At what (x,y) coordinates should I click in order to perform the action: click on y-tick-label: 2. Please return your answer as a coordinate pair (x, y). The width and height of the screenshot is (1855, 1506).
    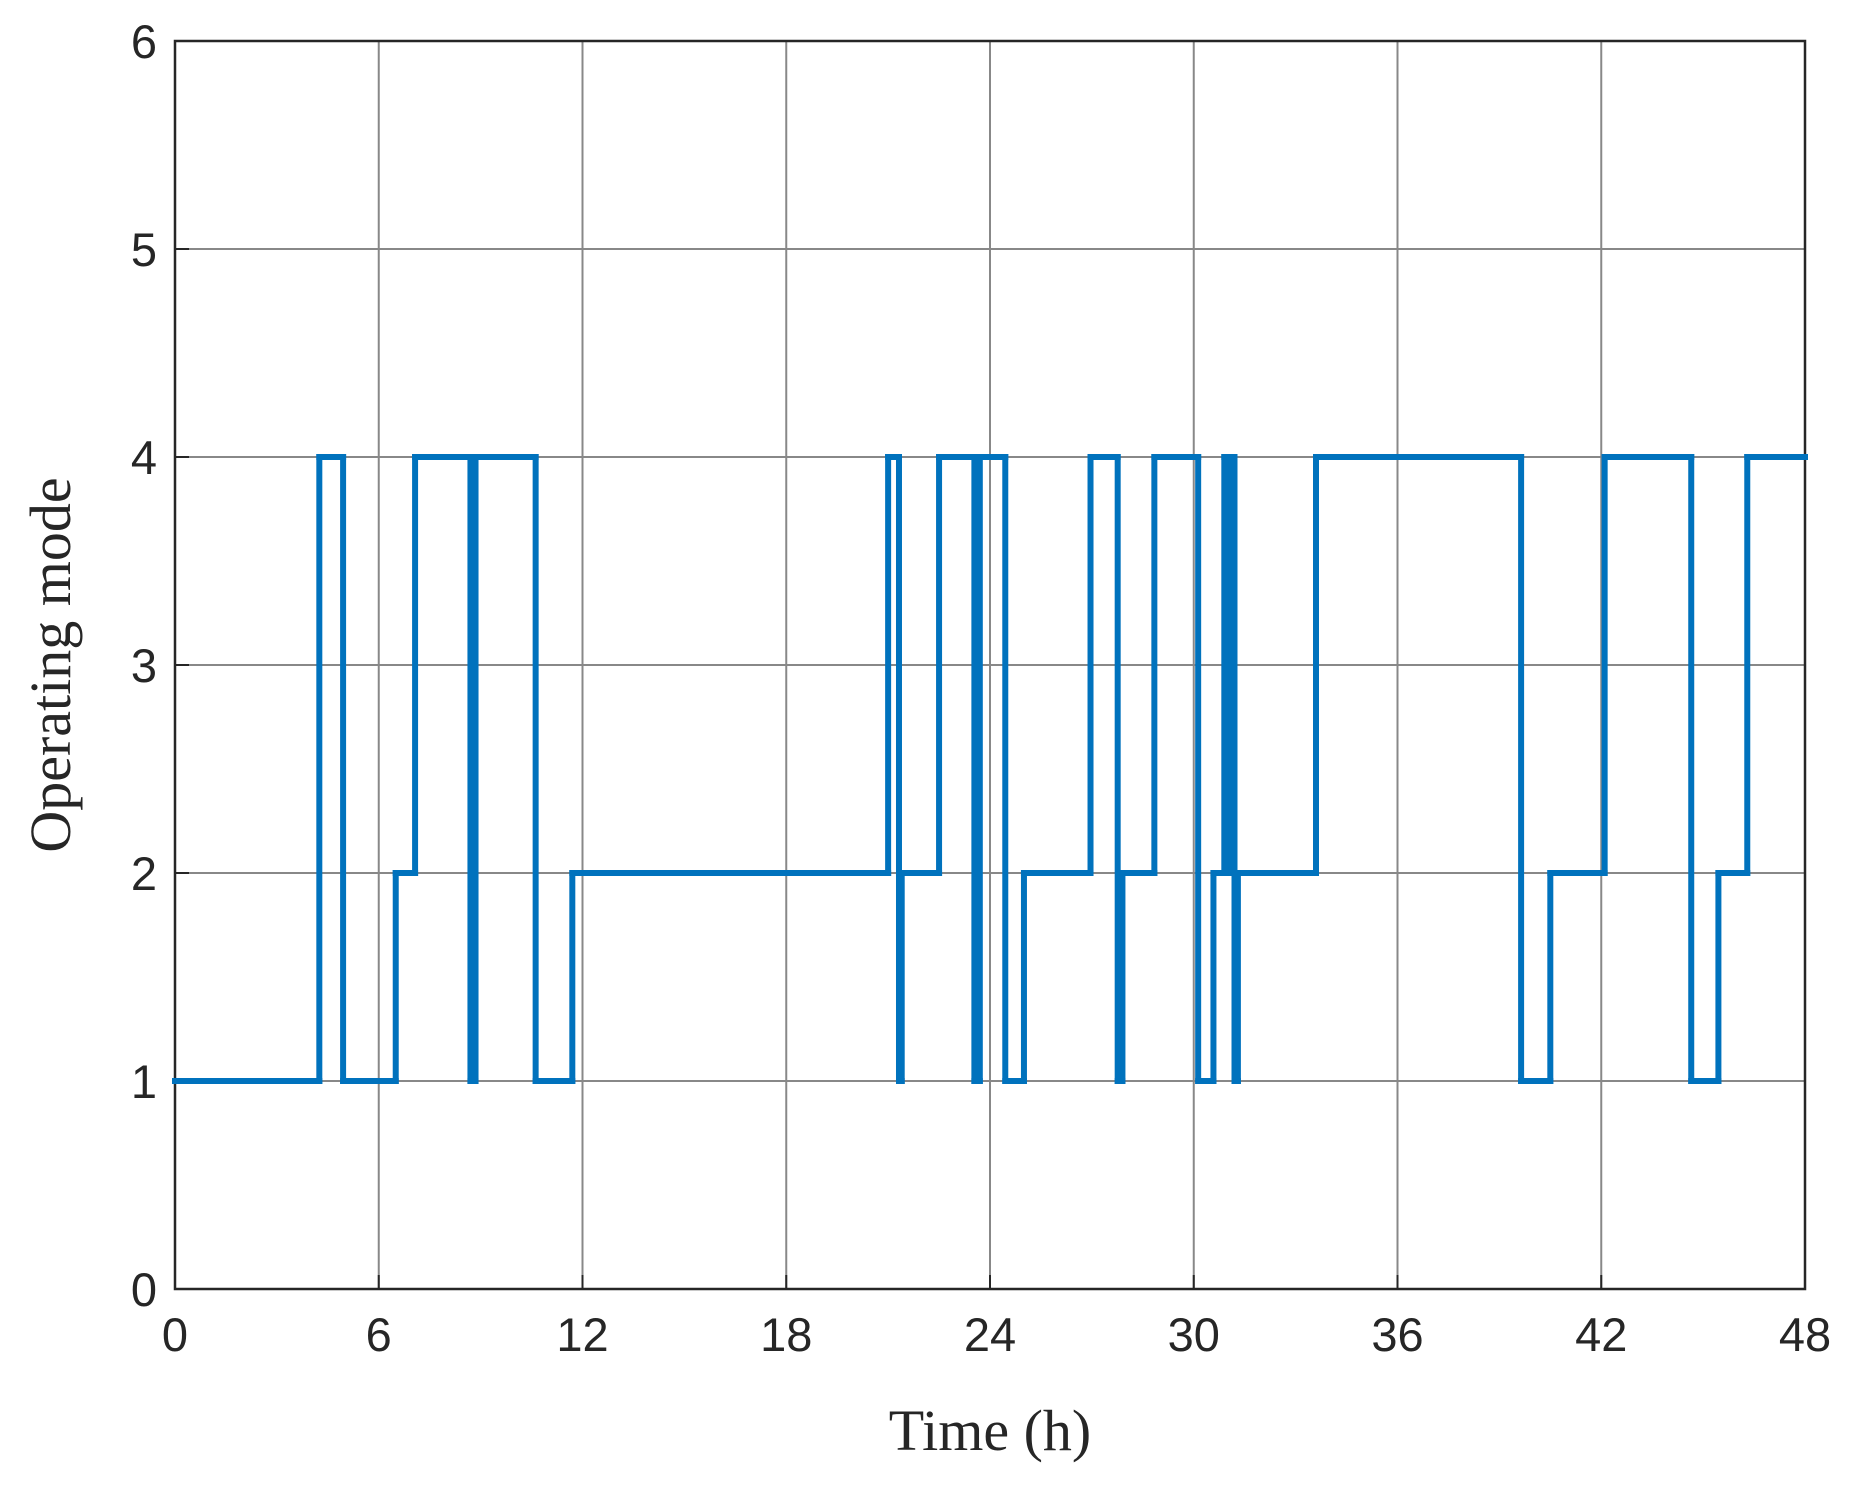
    Looking at the image, I should click on (144, 873).